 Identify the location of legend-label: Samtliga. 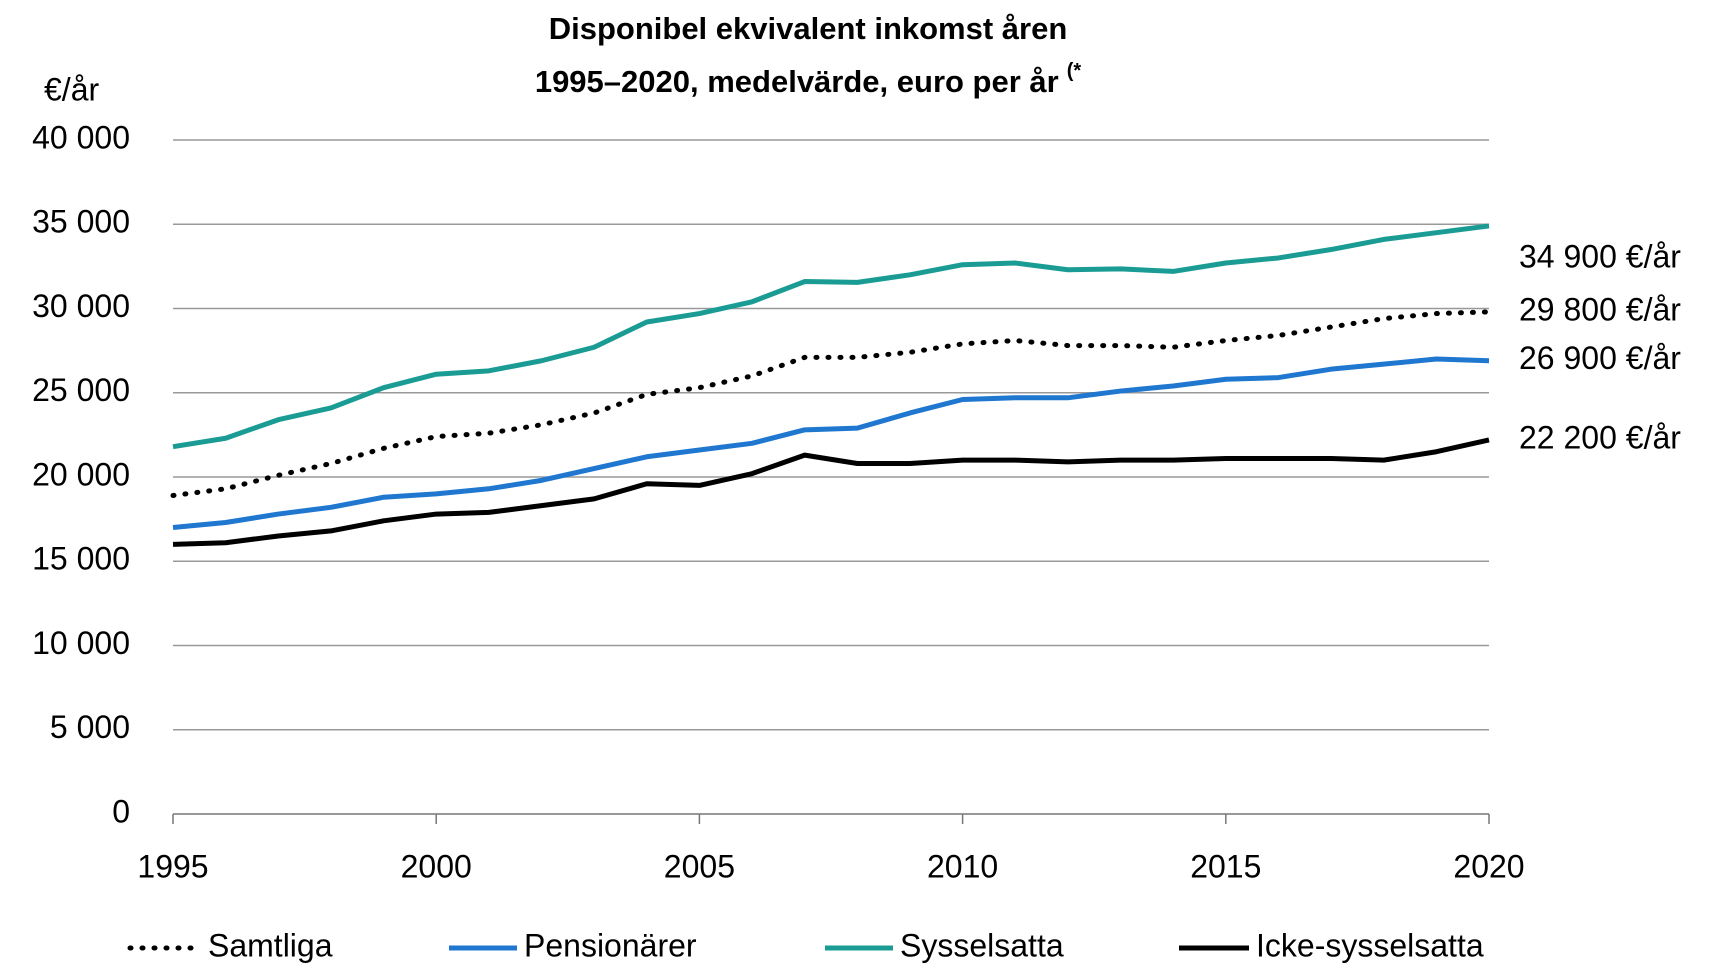
(270, 945).